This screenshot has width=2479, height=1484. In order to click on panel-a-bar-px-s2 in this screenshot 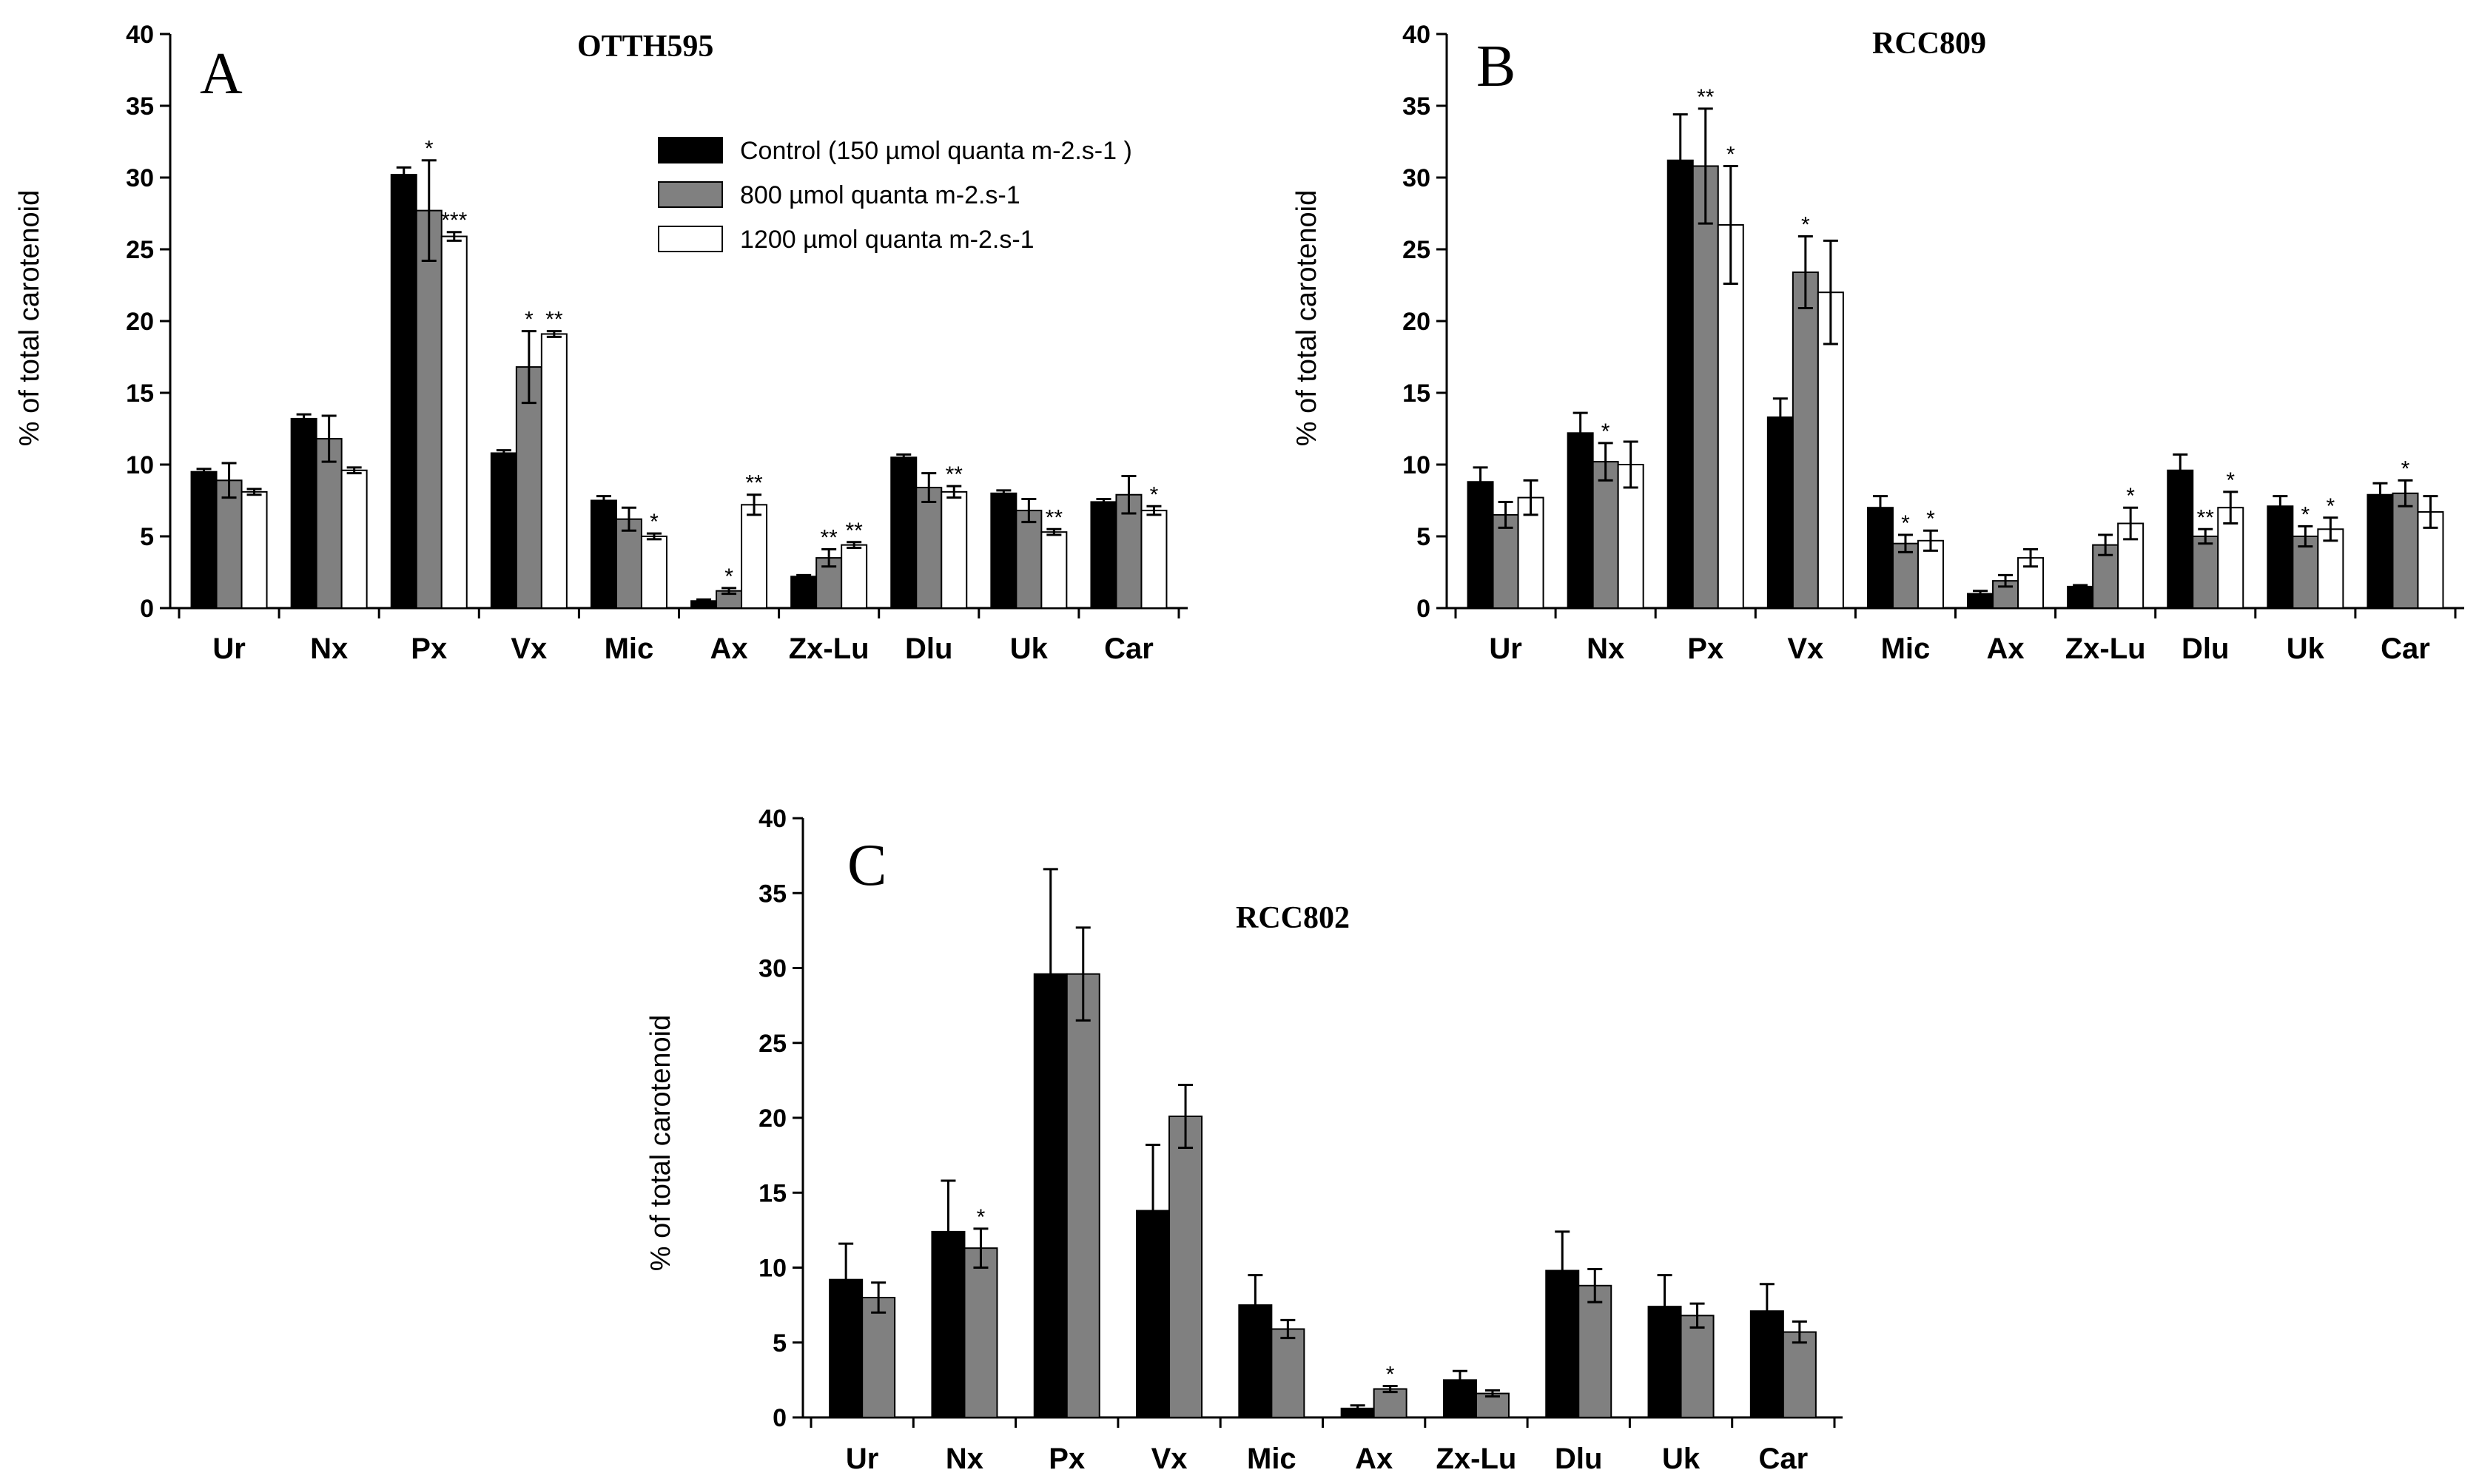, I will do `click(454, 422)`.